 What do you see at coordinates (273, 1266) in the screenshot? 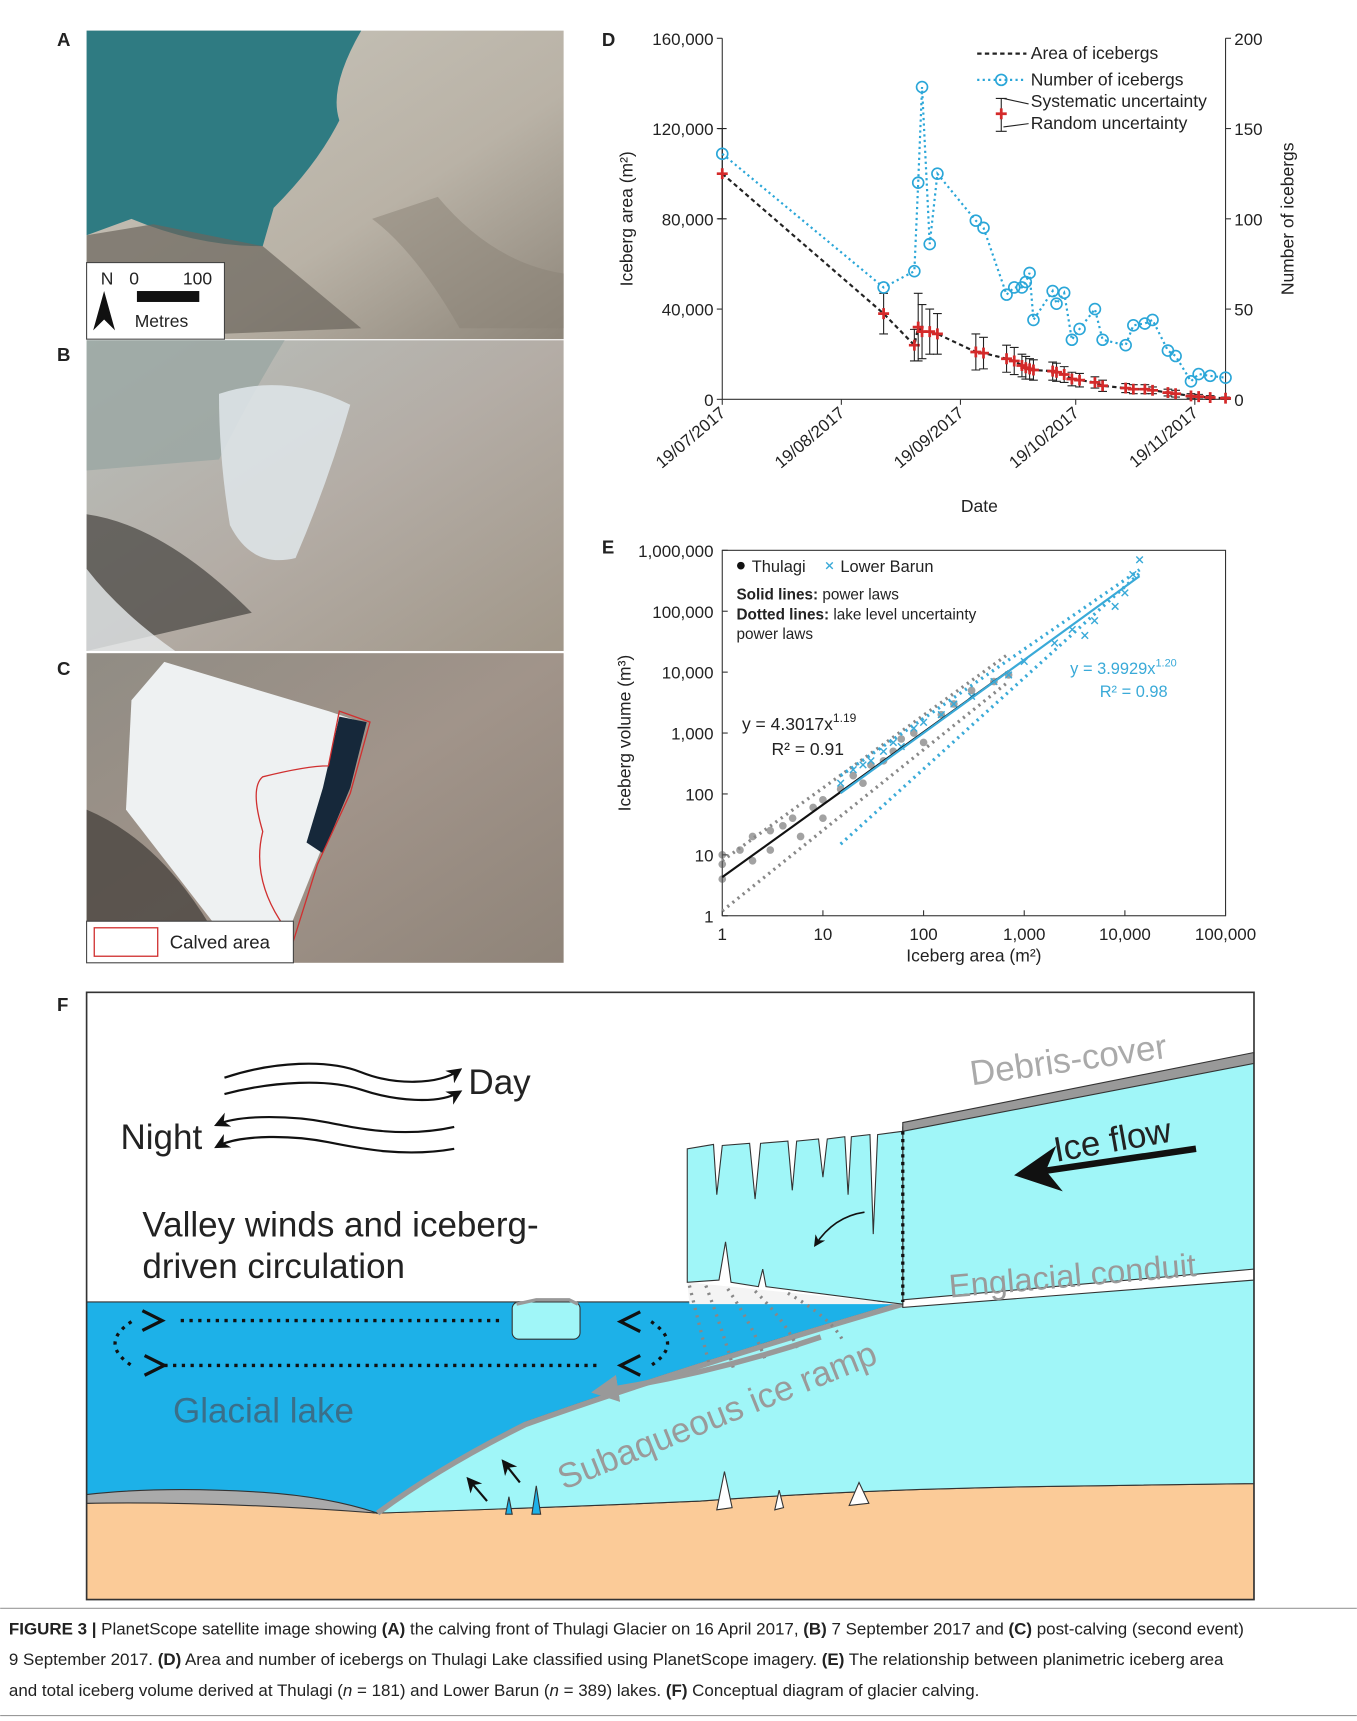
I see `winds-label: driven circulation` at bounding box center [273, 1266].